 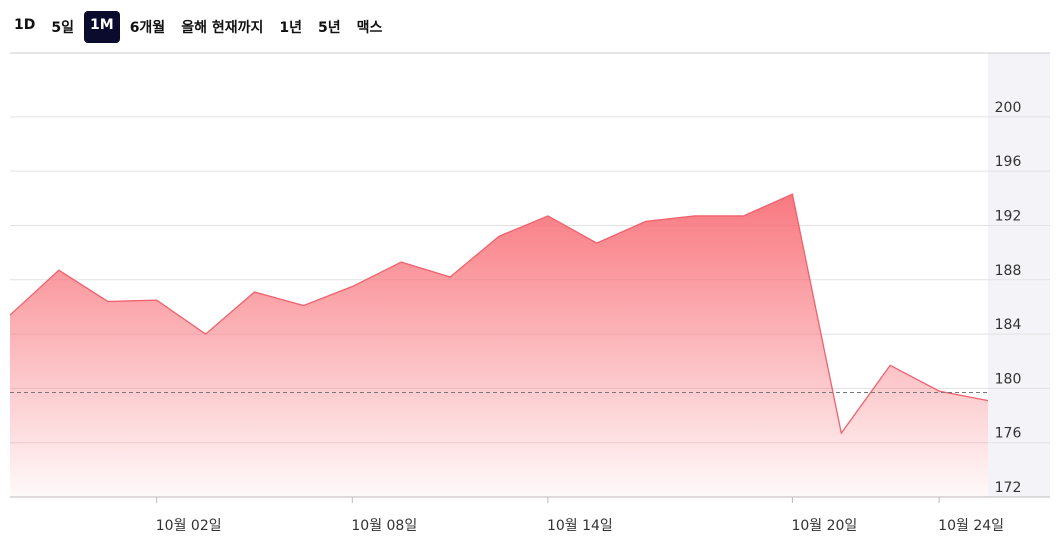 What do you see at coordinates (1008, 271) in the screenshot?
I see `y-tick-label: 188` at bounding box center [1008, 271].